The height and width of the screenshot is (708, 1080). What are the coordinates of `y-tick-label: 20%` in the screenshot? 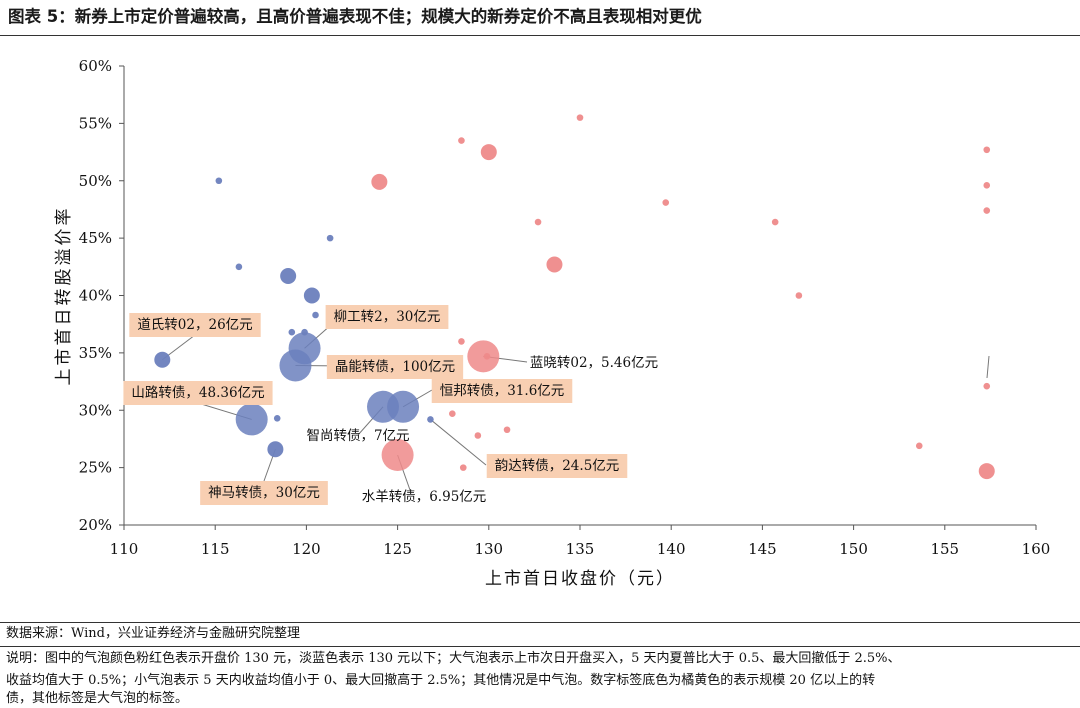 It's located at (95, 525).